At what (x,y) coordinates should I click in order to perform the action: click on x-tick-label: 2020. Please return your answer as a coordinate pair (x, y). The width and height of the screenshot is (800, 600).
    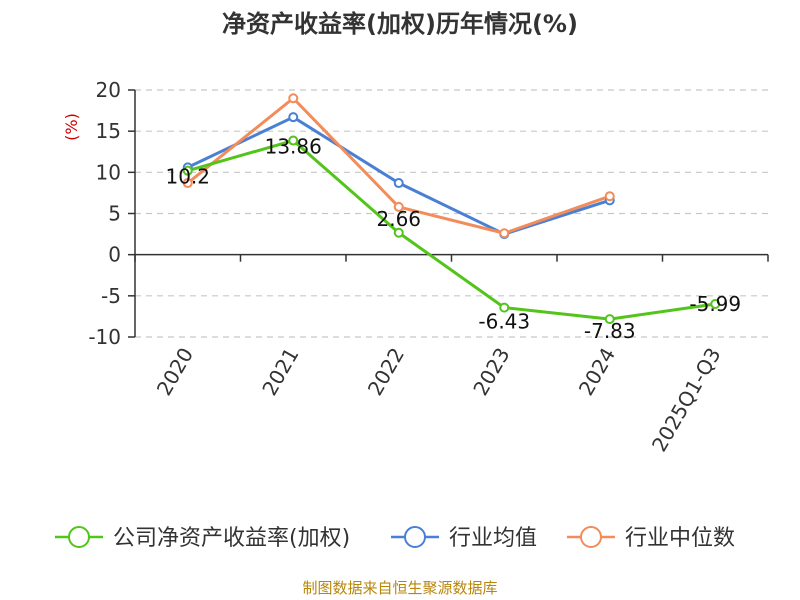
    Looking at the image, I should click on (175, 372).